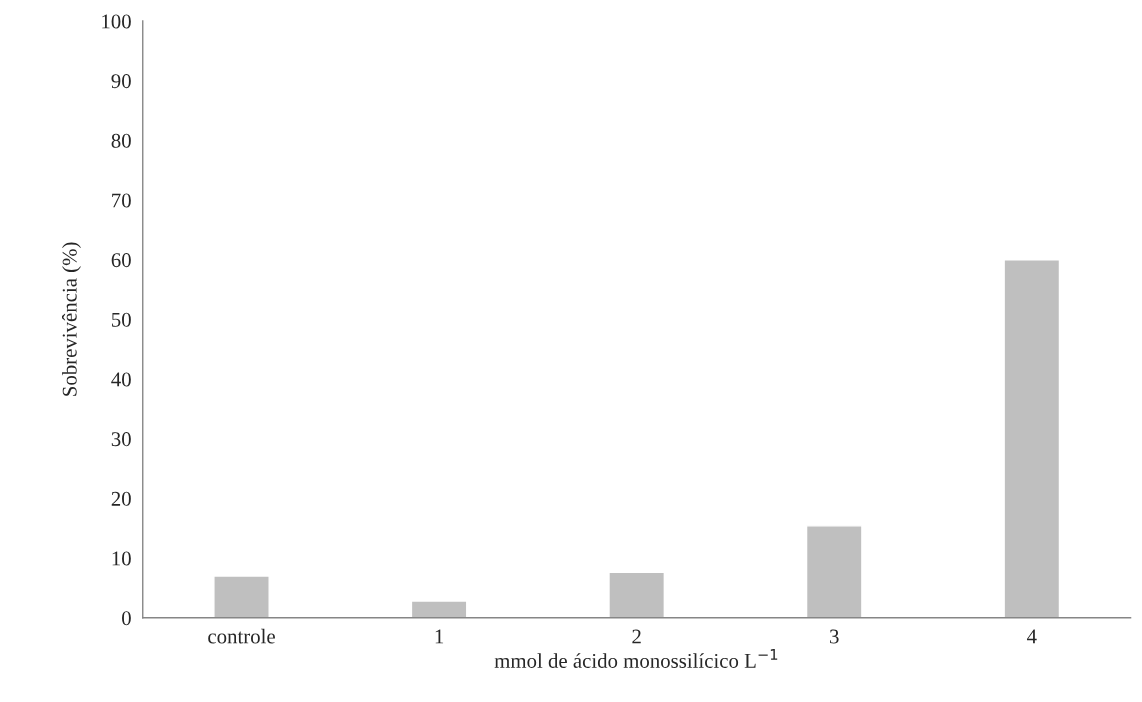 Image resolution: width=1142 pixels, height=702 pixels. Describe the element at coordinates (121, 379) in the screenshot. I see `y-tick-label: 40` at that location.